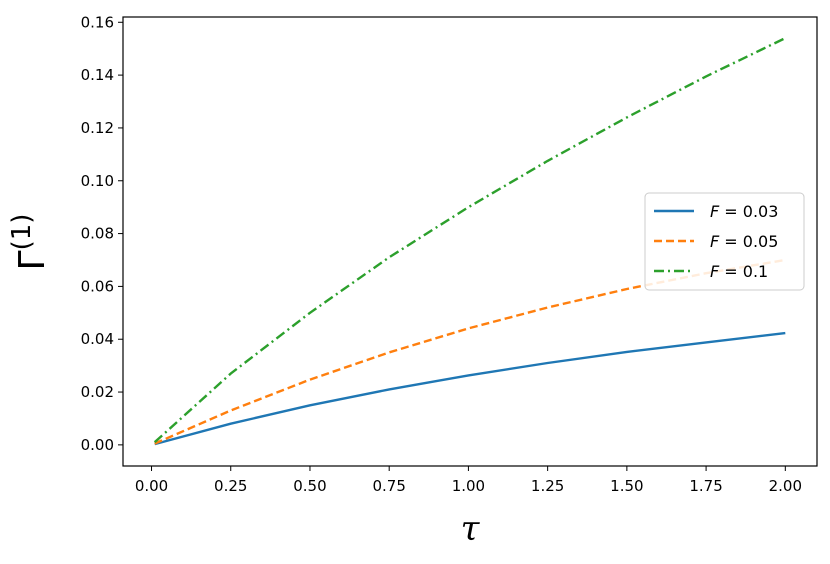 The width and height of the screenshot is (830, 564). I want to click on x-tick-label: 0.75, so click(388, 486).